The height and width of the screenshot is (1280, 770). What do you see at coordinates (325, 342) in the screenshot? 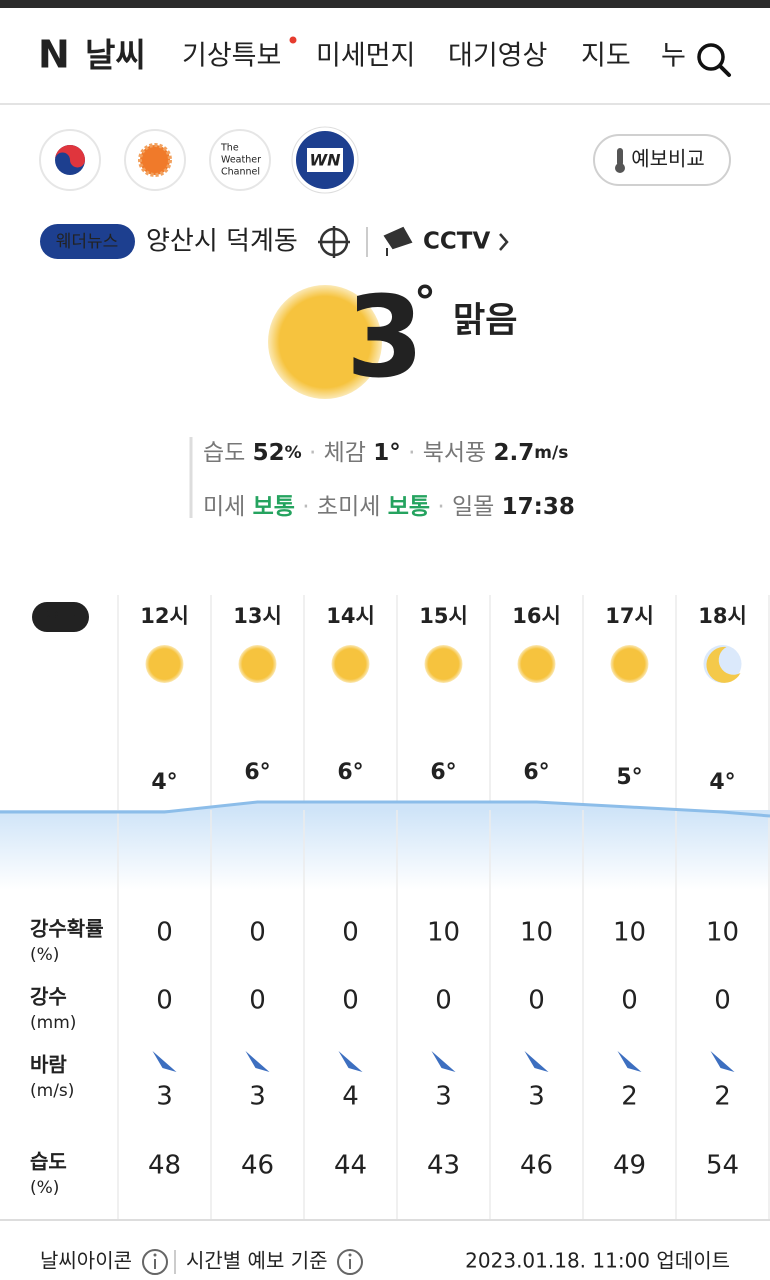
I see `weather-icon` at bounding box center [325, 342].